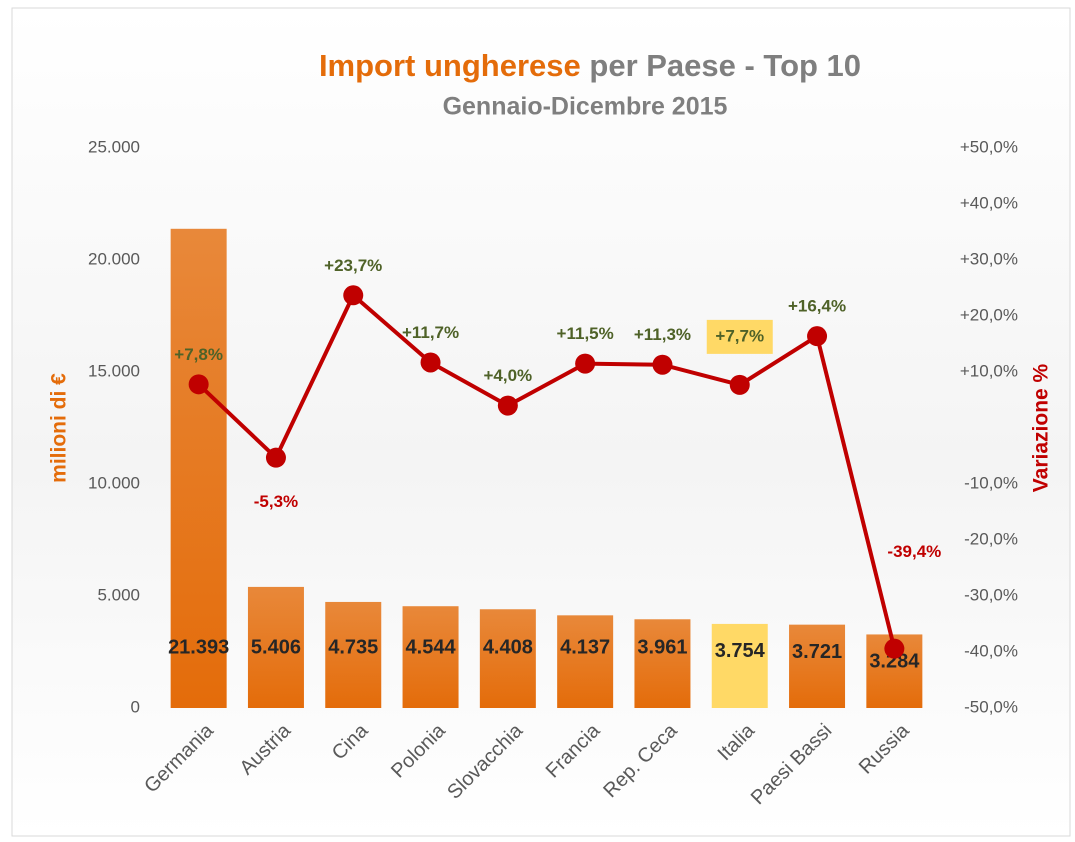  I want to click on line-value-label: +16,4%, so click(817, 306).